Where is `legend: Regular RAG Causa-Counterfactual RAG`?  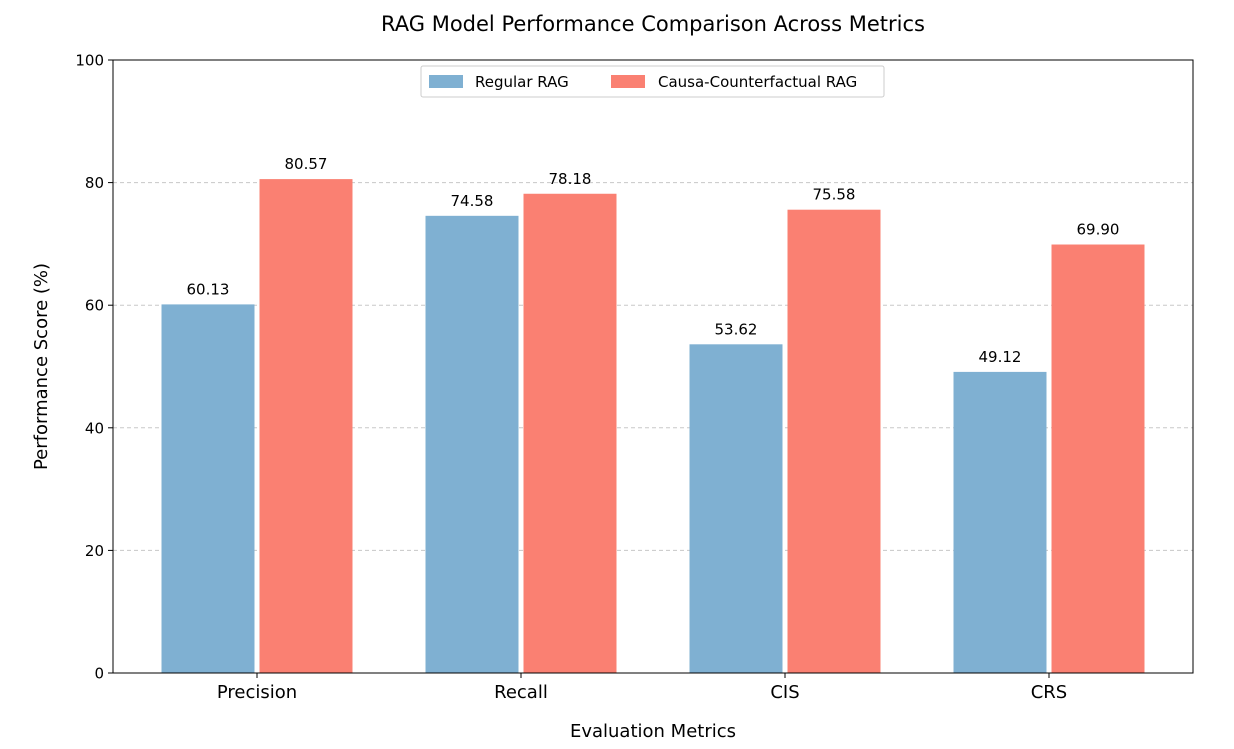
legend: Regular RAG Causa-Counterfactual RAG is located at coordinates (652, 81).